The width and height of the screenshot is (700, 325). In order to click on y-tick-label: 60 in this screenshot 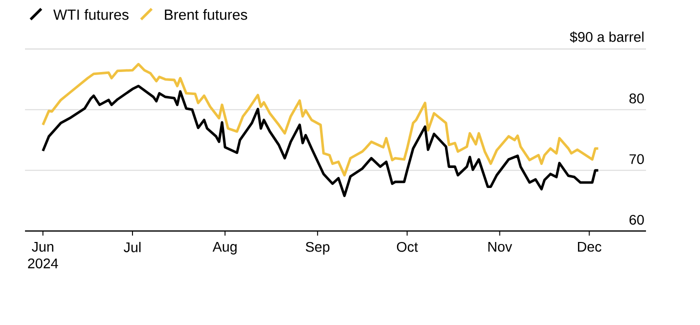, I will do `click(637, 219)`.